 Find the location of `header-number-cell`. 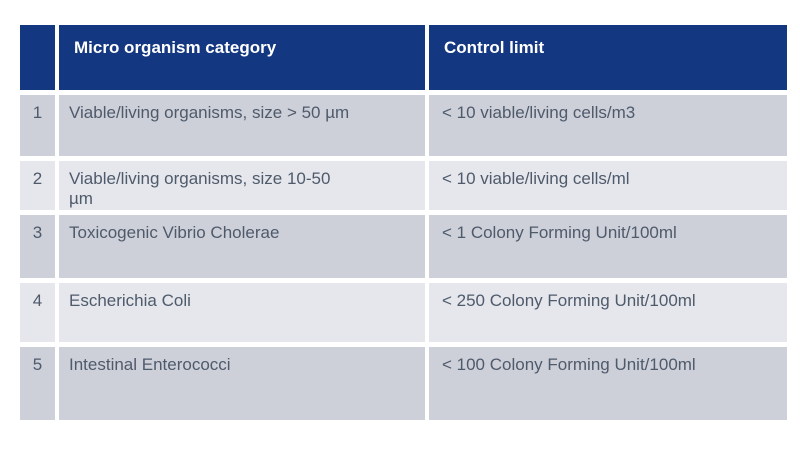

header-number-cell is located at coordinates (37, 57).